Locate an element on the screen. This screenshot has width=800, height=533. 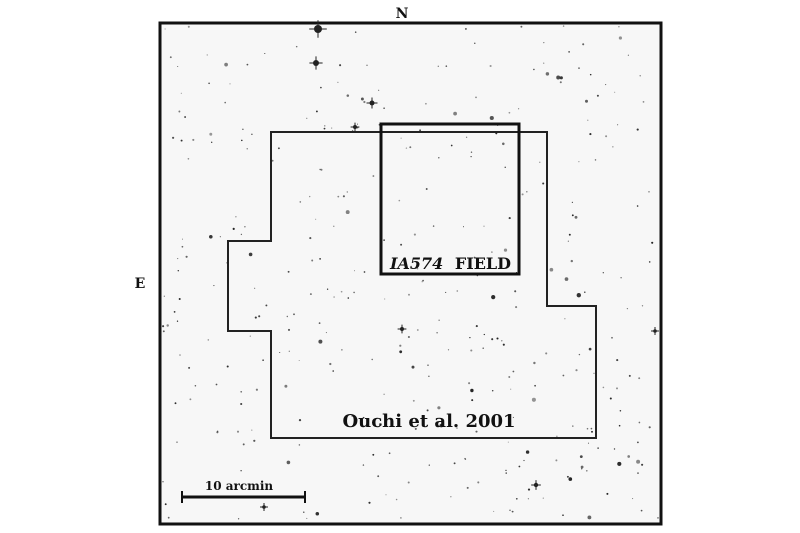
ia574-field-box is located at coordinates (450, 199).